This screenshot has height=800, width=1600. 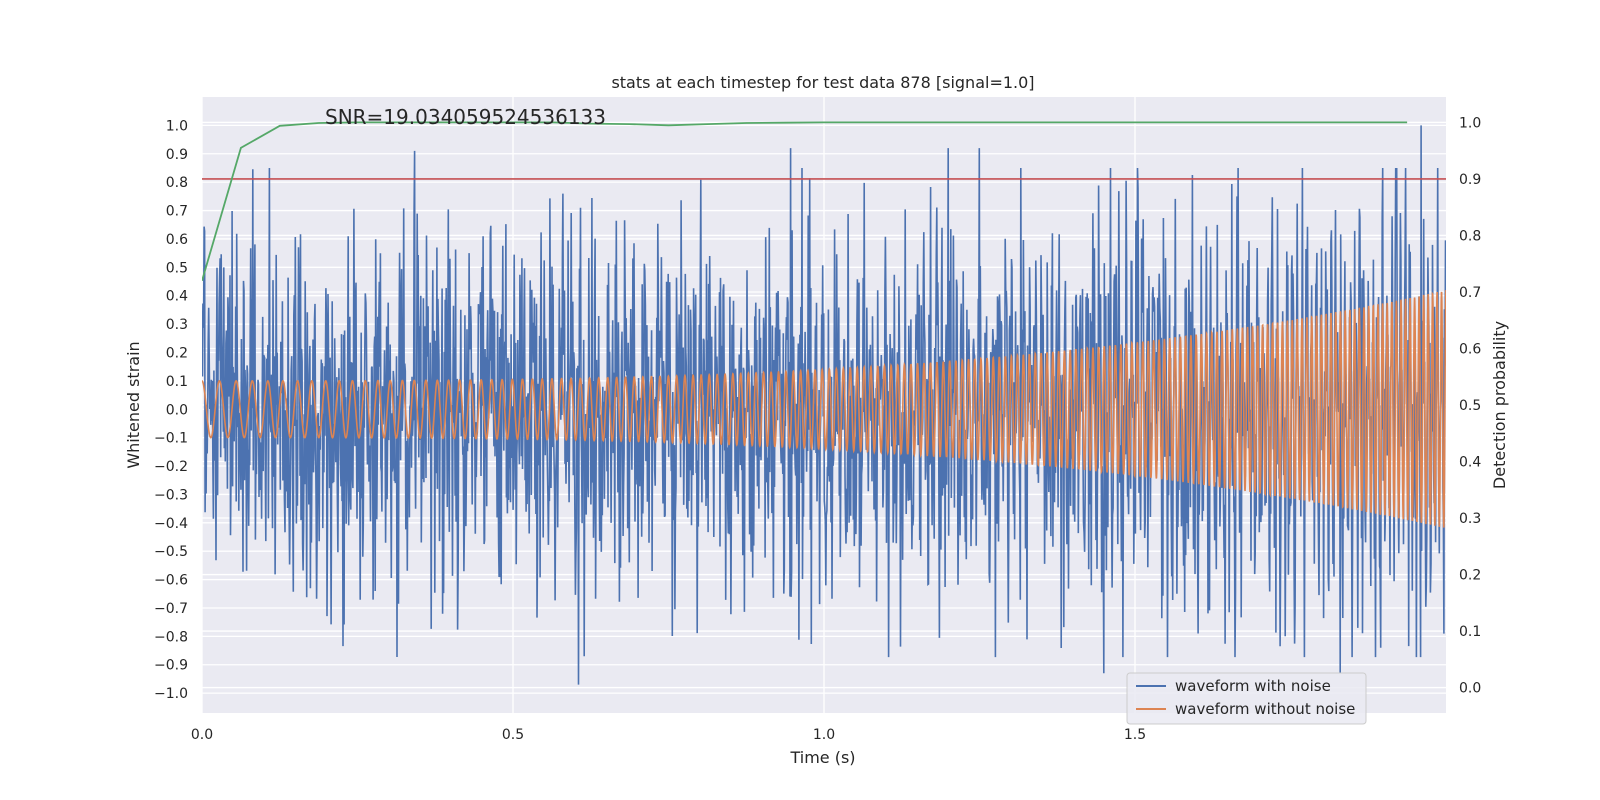 What do you see at coordinates (177, 297) in the screenshot?
I see `y-tick-label: 0.4` at bounding box center [177, 297].